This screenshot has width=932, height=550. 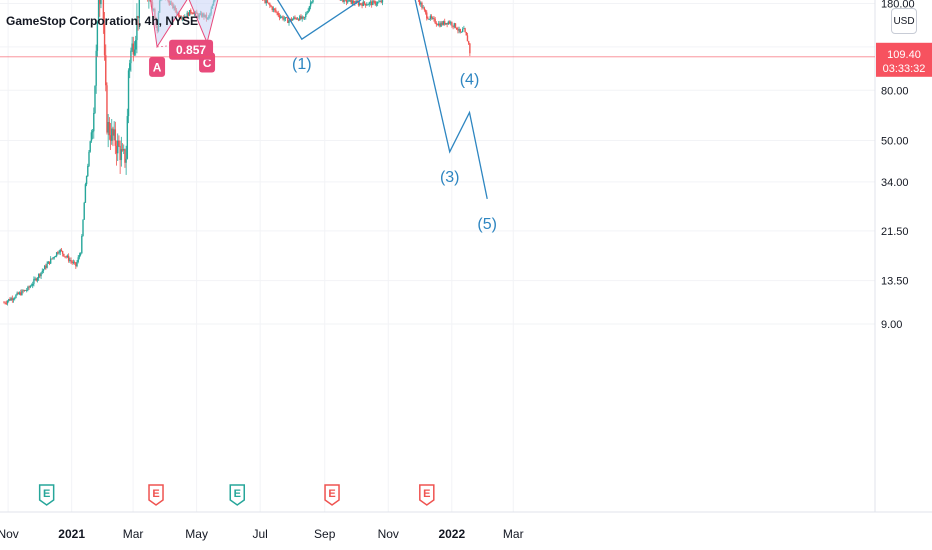 I want to click on tag-text: 0.857, so click(x=191, y=50).